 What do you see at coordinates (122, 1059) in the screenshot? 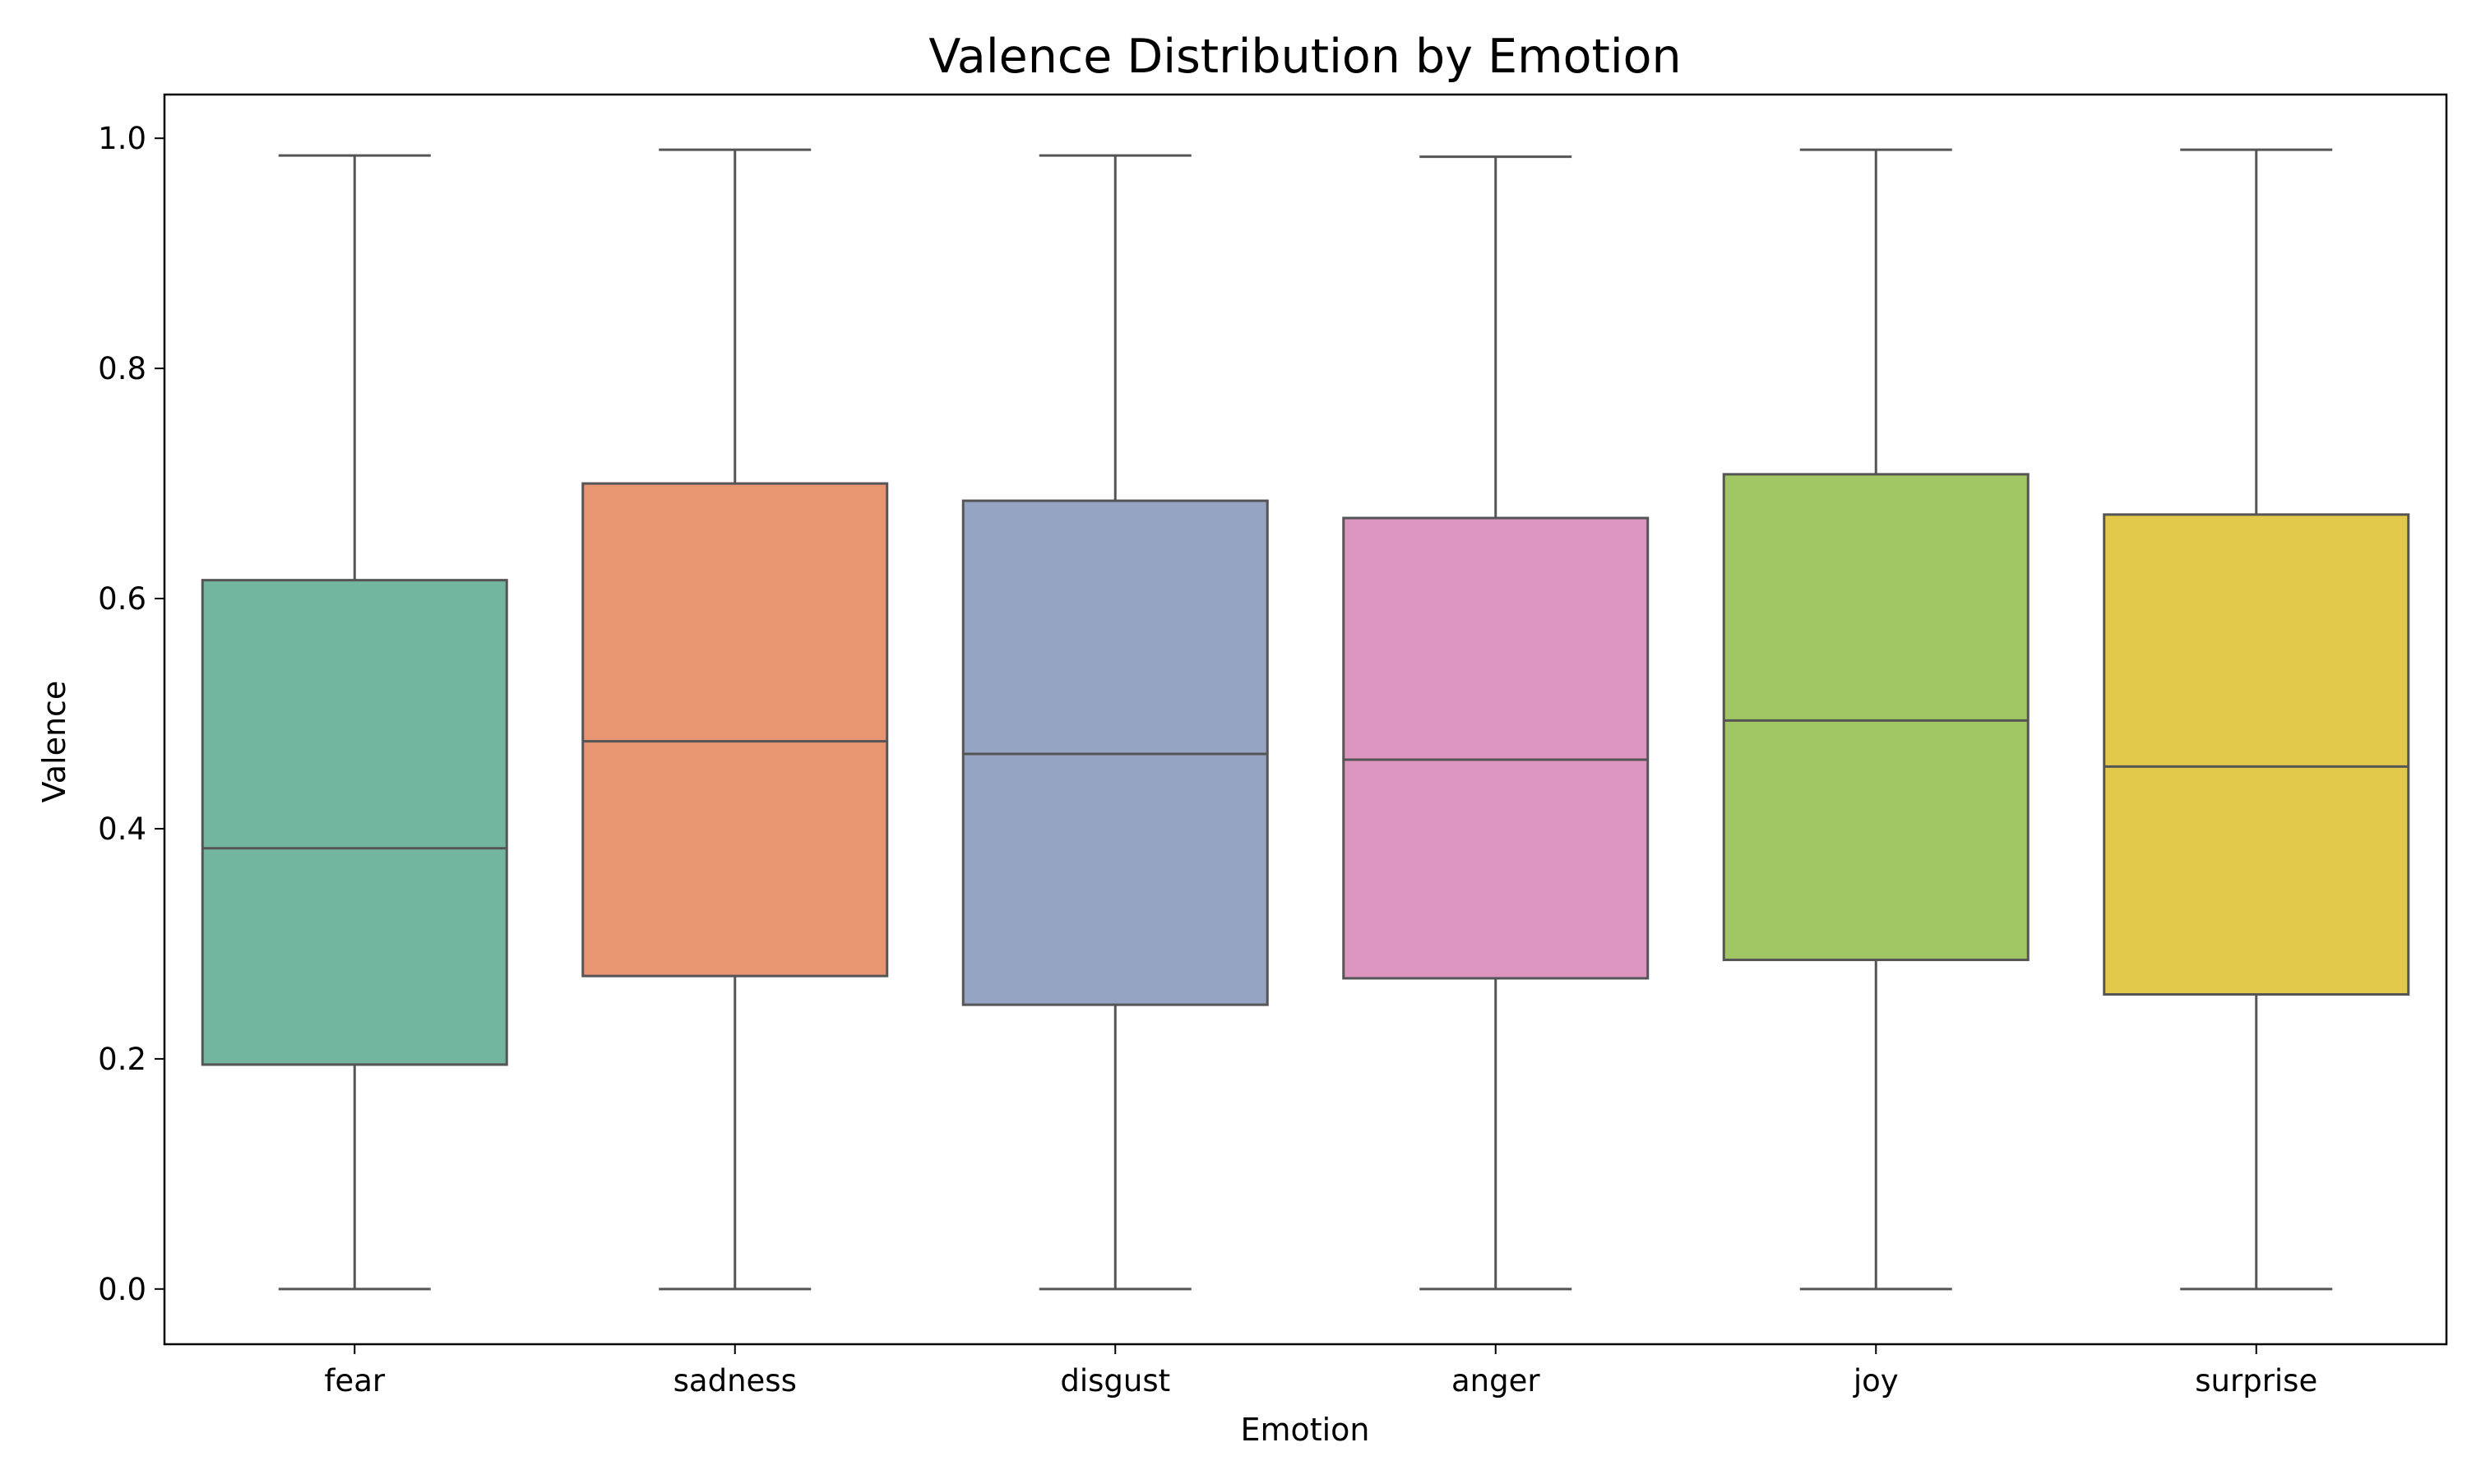
I see `y-tick-label-0.2: 0.2` at bounding box center [122, 1059].